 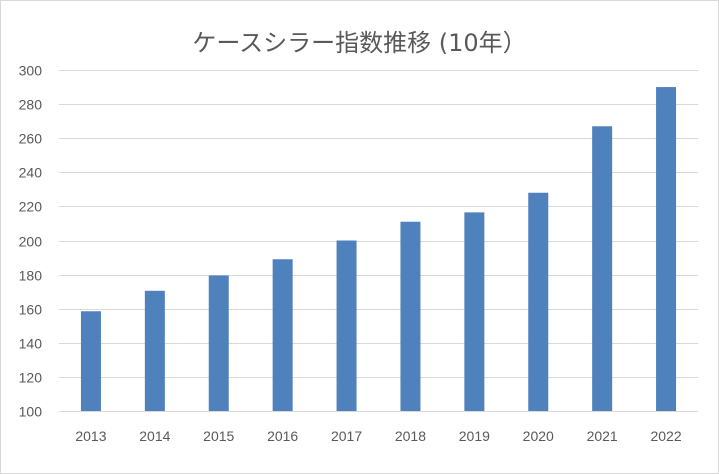 I want to click on x-tick-label: 2017, so click(x=346, y=436).